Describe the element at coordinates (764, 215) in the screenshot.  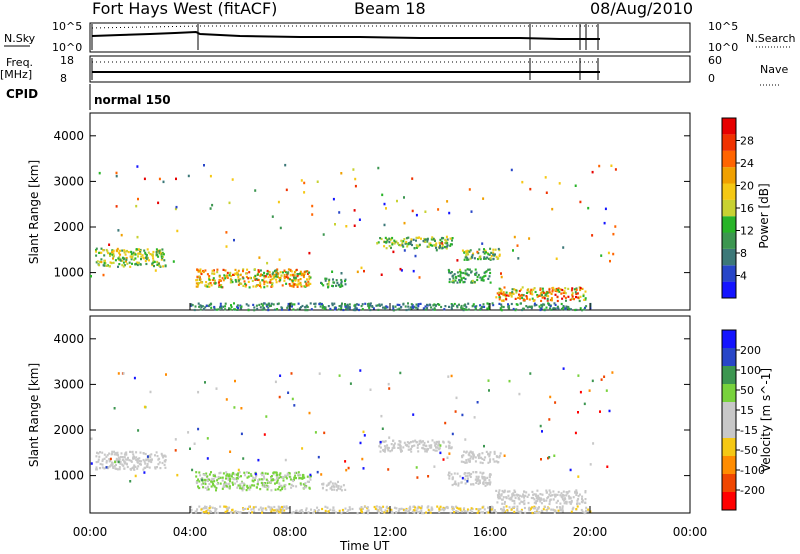
I see `power-colorbar-label: Power [dB]` at that location.